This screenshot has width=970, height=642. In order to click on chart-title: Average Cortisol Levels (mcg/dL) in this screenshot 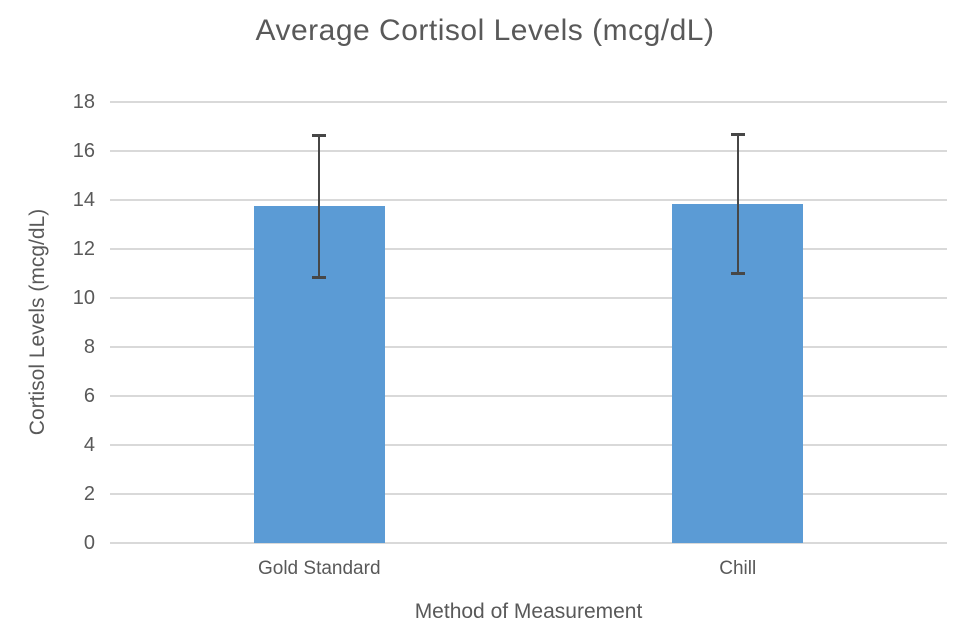, I will do `click(485, 30)`.